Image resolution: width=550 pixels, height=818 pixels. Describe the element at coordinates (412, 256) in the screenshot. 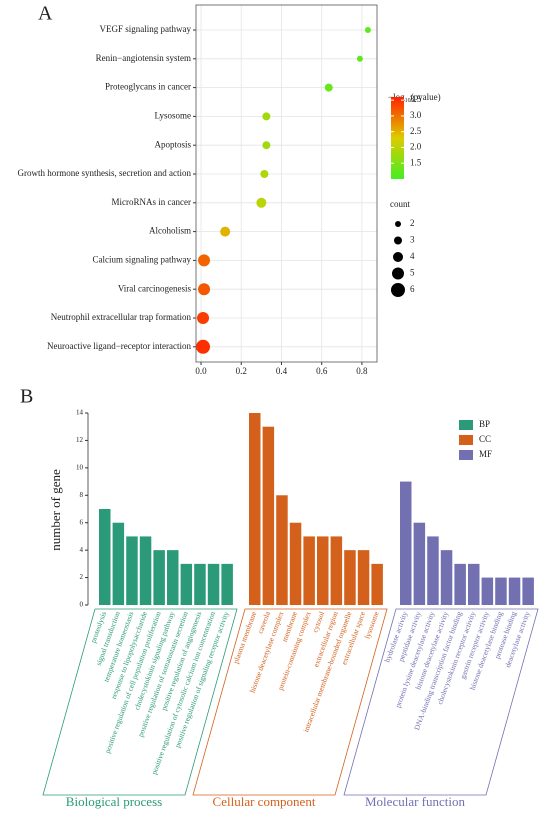

I see `size-legend-label: 4` at that location.